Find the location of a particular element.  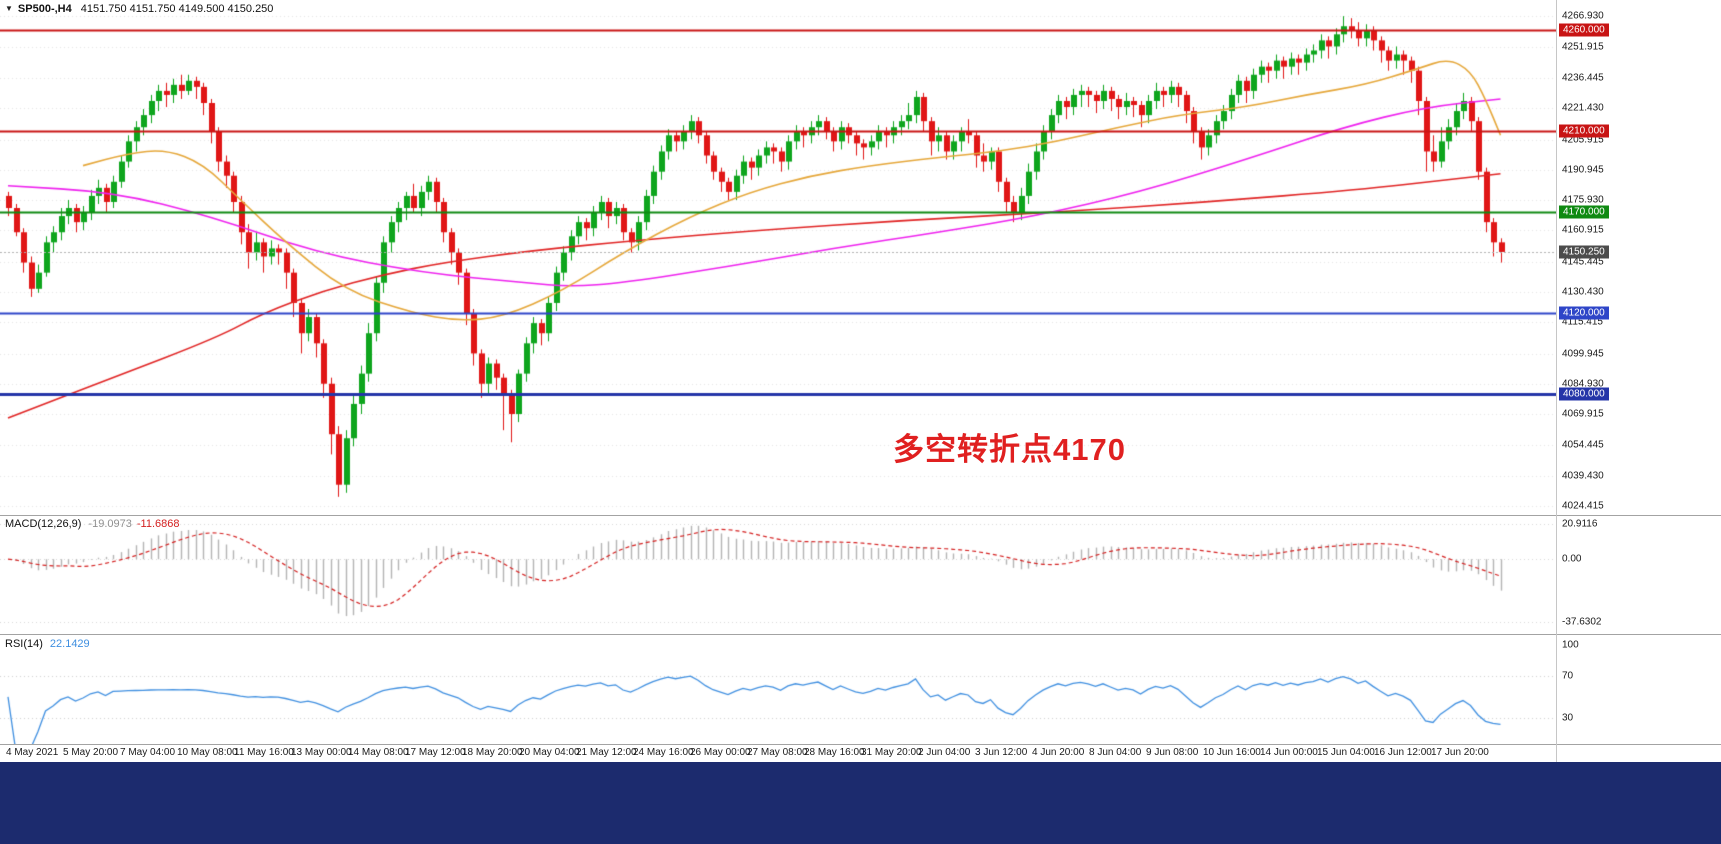

time-axis-label: 24 May 16:00 is located at coordinates (663, 752).